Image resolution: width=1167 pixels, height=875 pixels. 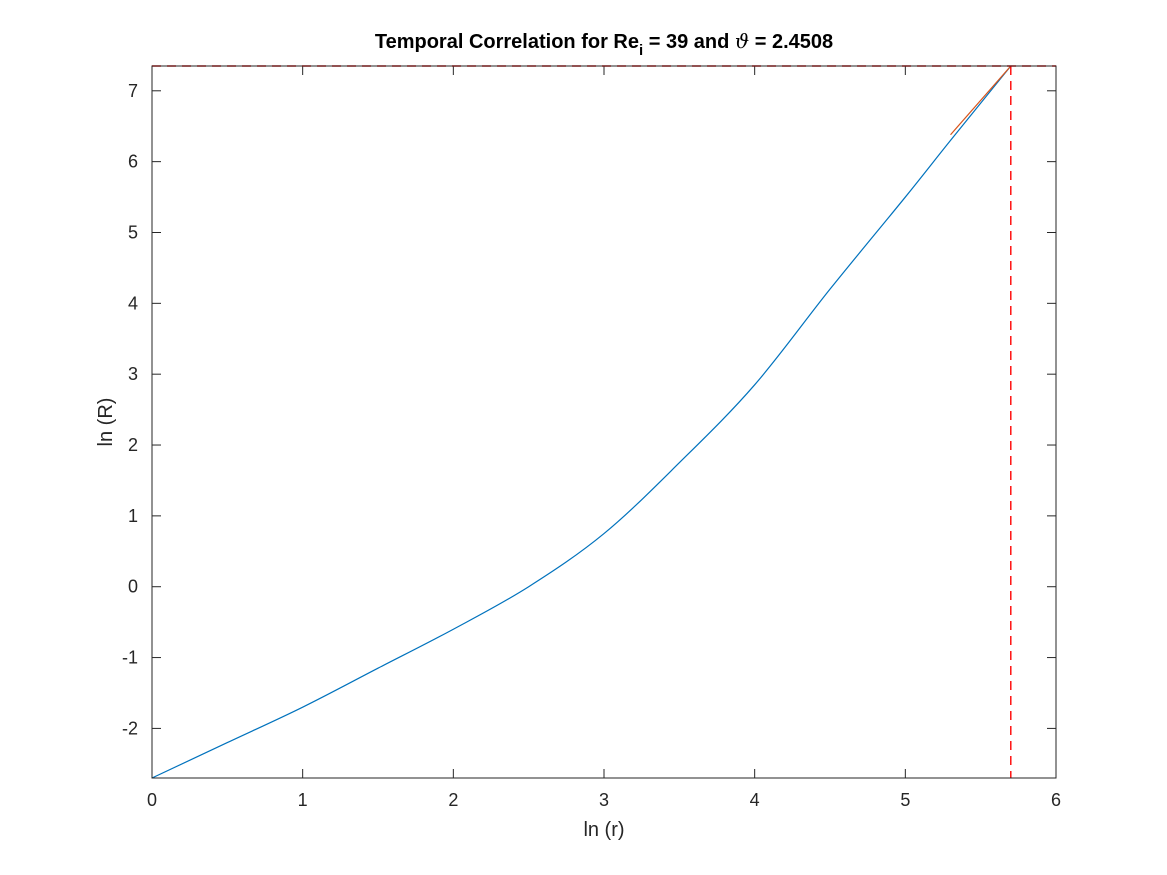 I want to click on x-tick-label: 6, so click(x=1056, y=800).